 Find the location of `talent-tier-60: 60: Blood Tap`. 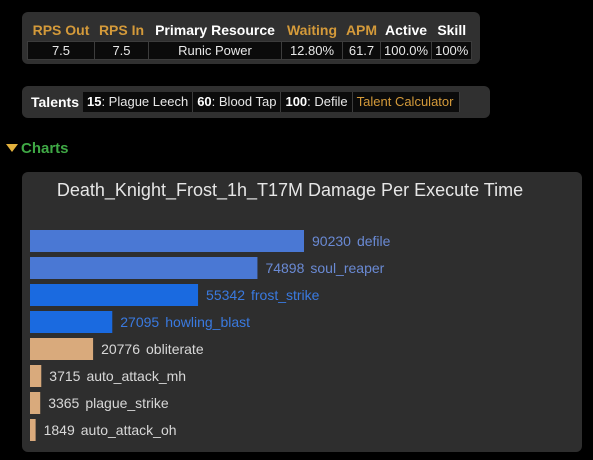

talent-tier-60: 60: Blood Tap is located at coordinates (237, 102).